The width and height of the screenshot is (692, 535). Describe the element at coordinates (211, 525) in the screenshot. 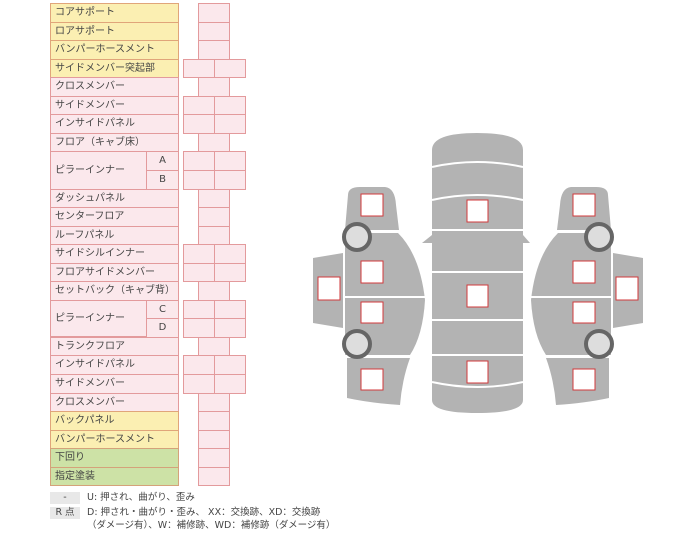

I see `legend-r-text-2: （ダメージ有）、W：補修跡、WD：補修跡（ダメージ有）` at that location.